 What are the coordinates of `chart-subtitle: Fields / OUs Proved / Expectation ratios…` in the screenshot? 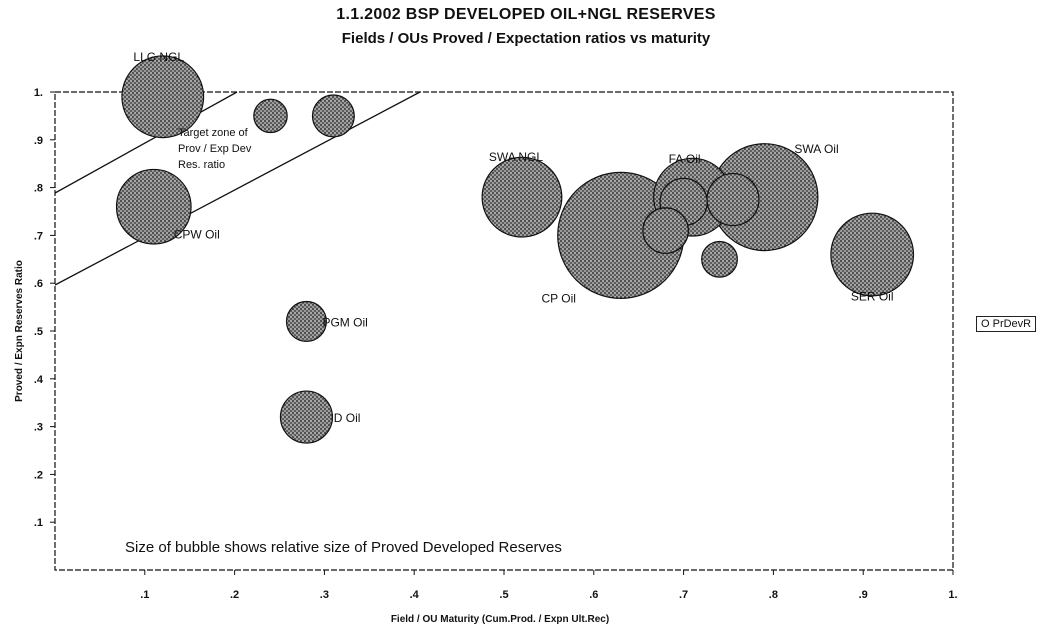 It's located at (526, 38).